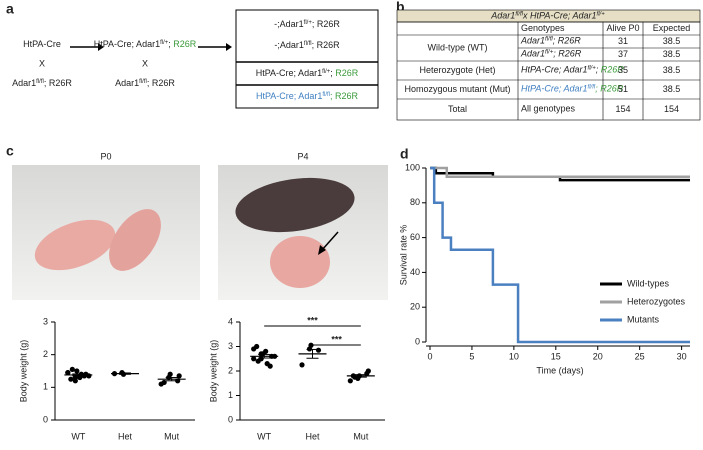 The width and height of the screenshot is (703, 450). What do you see at coordinates (543, 28) in the screenshot?
I see `column-header: Genotypes` at bounding box center [543, 28].